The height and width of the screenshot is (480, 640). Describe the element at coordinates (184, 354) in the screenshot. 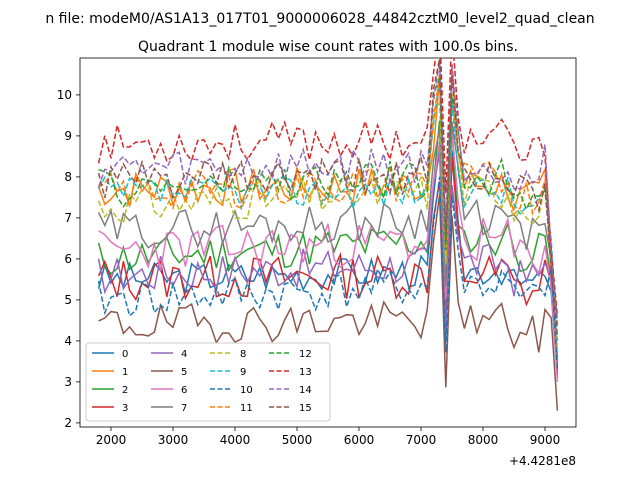

I see `legend-label-4: 4` at that location.